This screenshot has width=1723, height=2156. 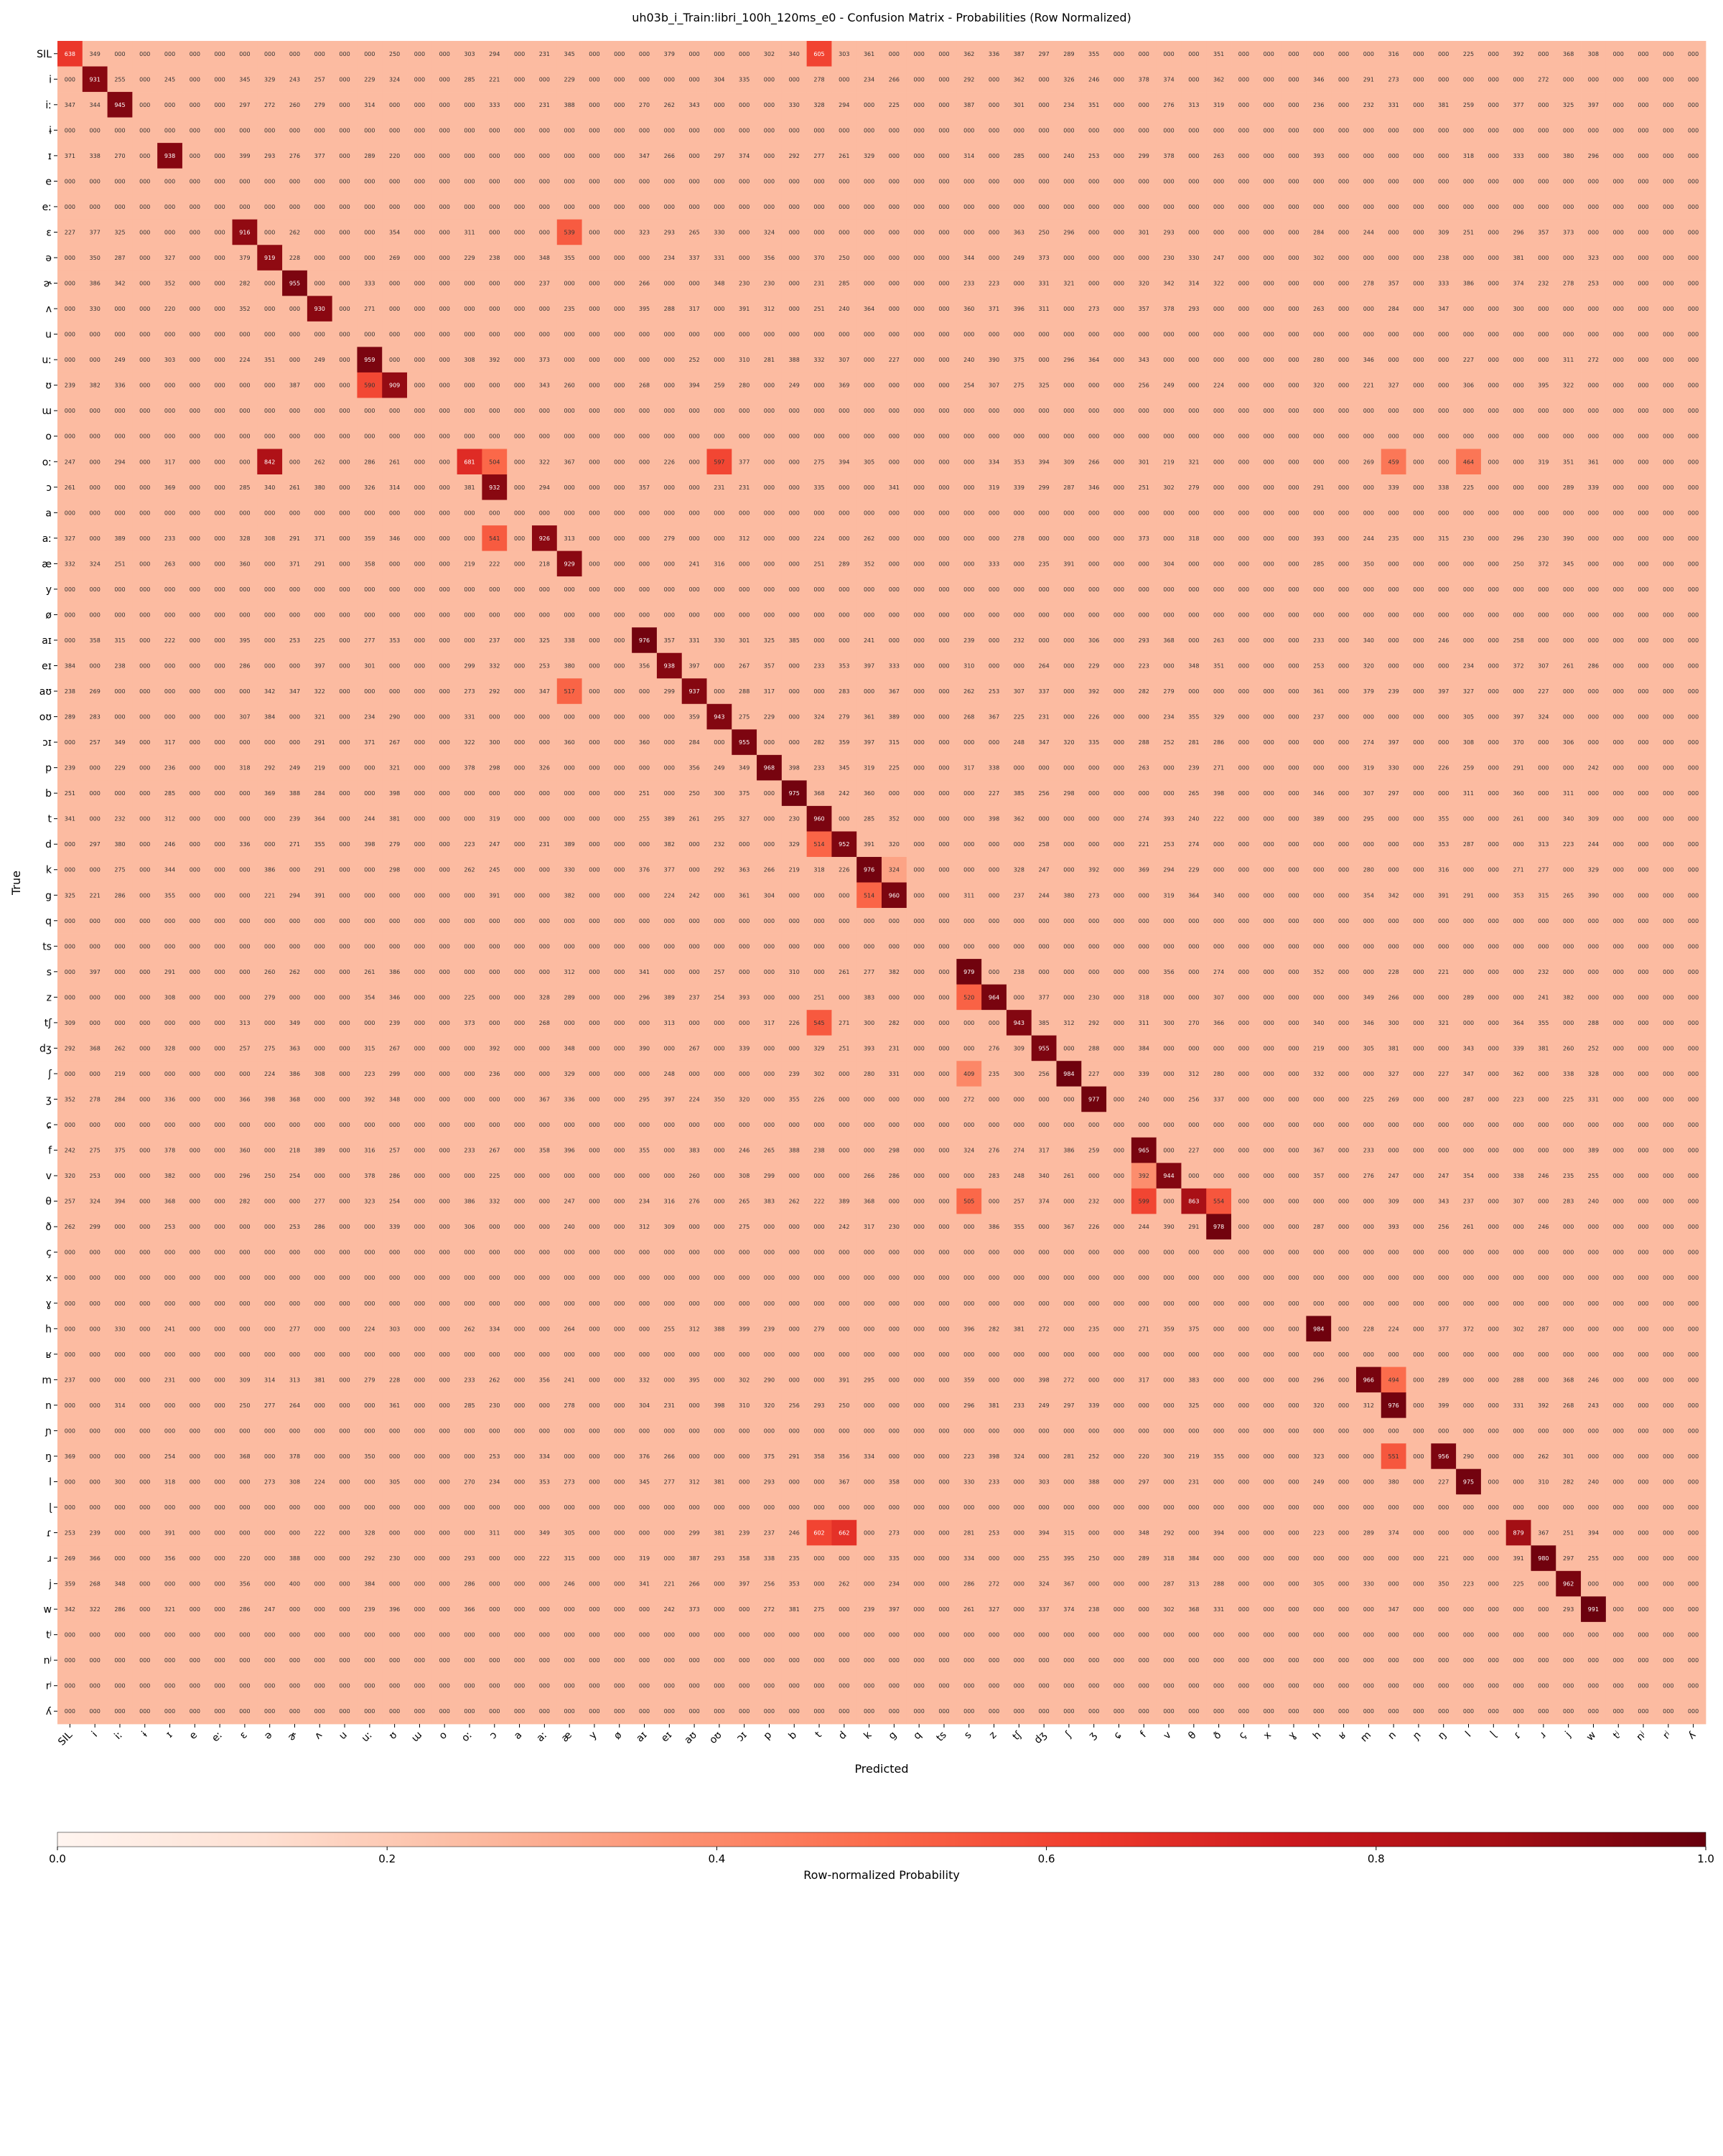 What do you see at coordinates (269, 258) in the screenshot?
I see `cell-value-label: 919` at bounding box center [269, 258].